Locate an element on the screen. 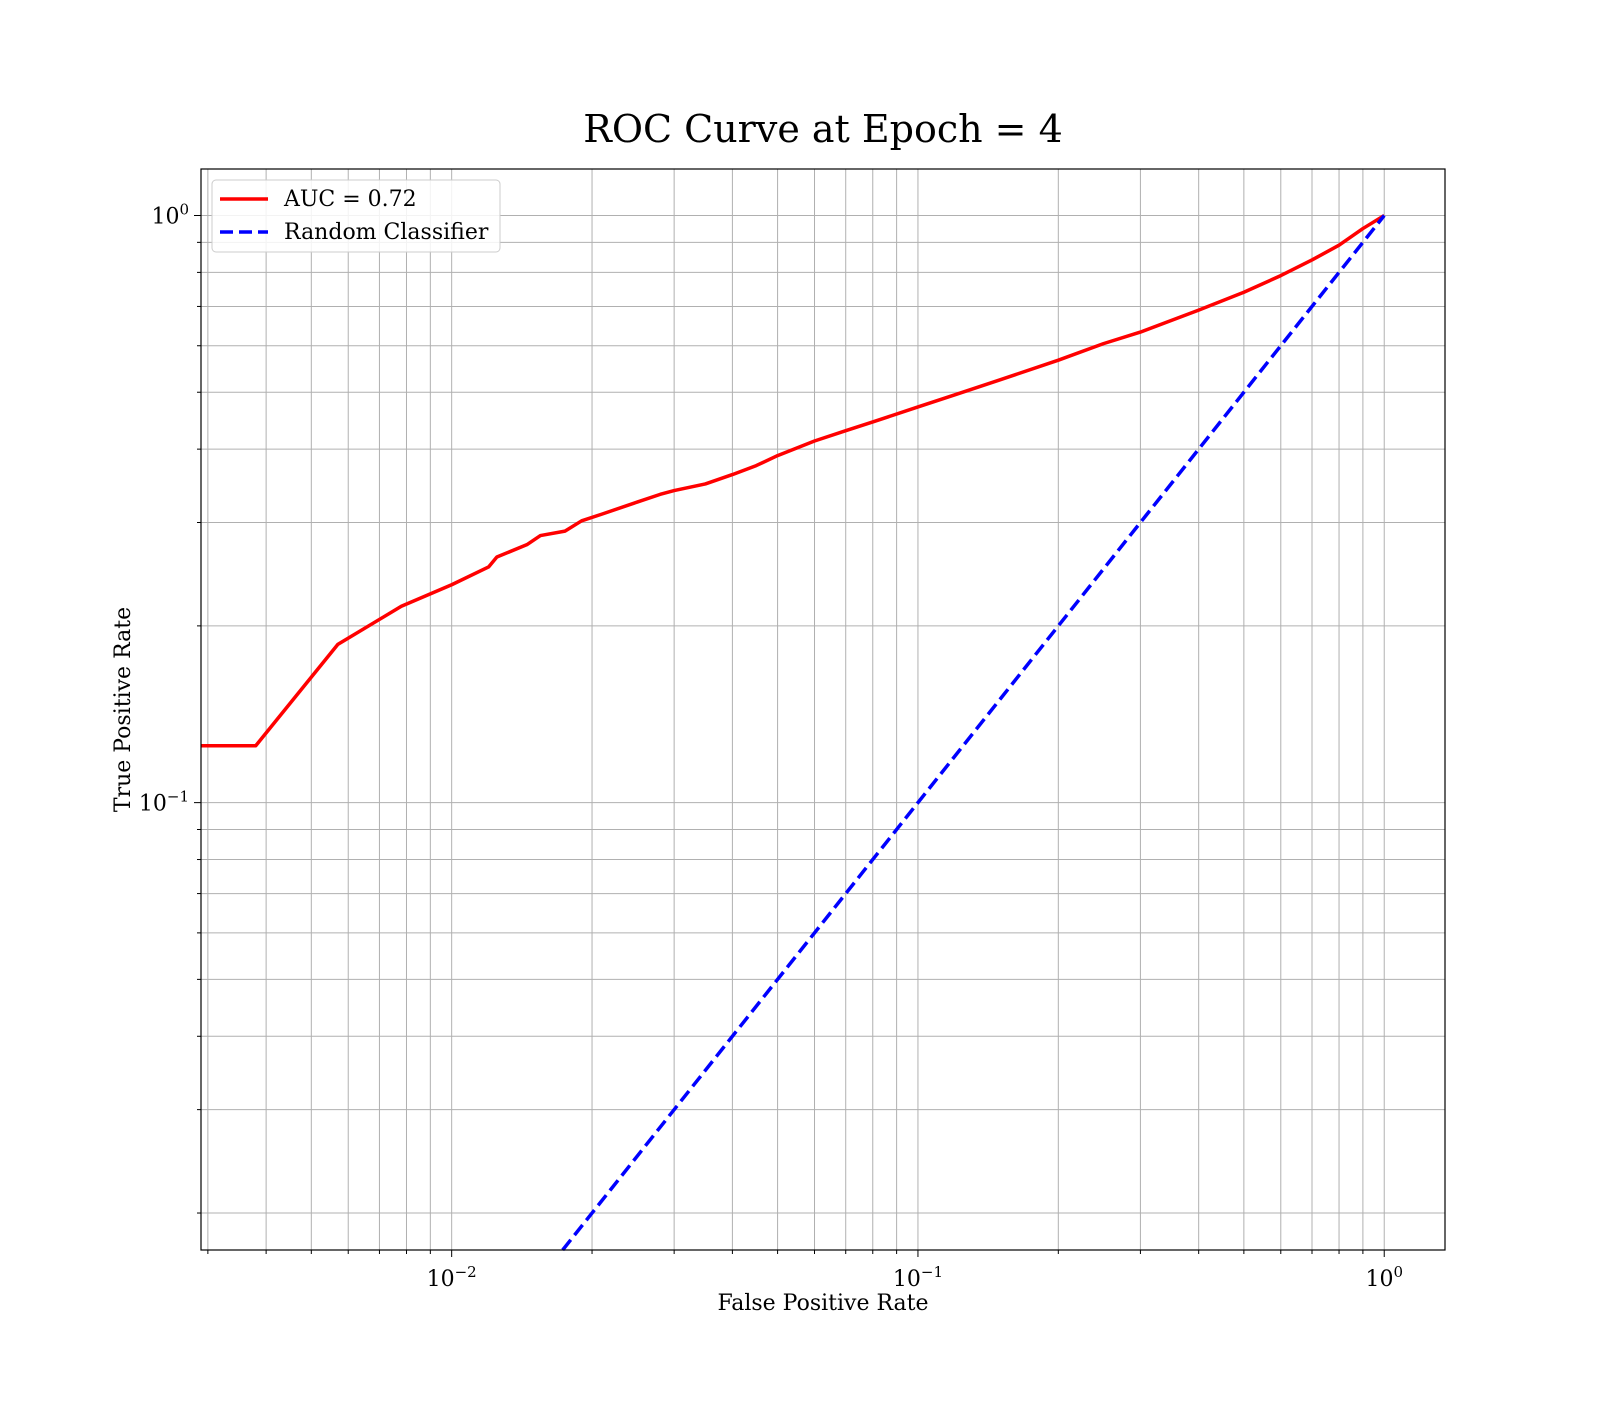 The height and width of the screenshot is (1405, 1600). y-tick-label: 10⁰ is located at coordinates (170, 214).